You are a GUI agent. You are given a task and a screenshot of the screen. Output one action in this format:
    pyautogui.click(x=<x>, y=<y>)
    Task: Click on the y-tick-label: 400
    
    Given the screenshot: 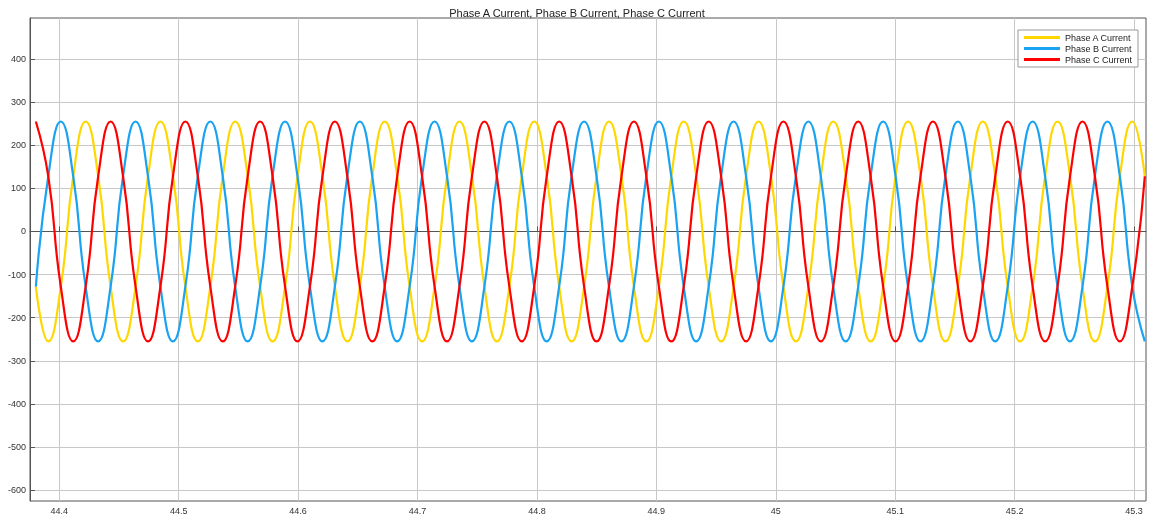 What is the action you would take?
    pyautogui.click(x=18, y=58)
    